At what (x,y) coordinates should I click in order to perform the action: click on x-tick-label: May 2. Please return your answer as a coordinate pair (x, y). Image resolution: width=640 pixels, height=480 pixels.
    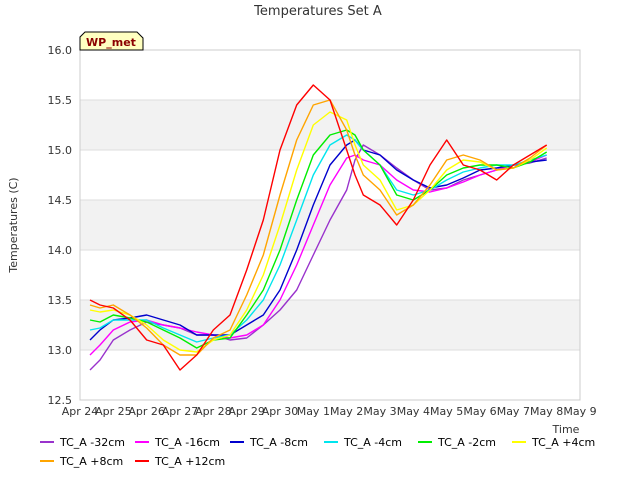
    Looking at the image, I should click on (346, 411).